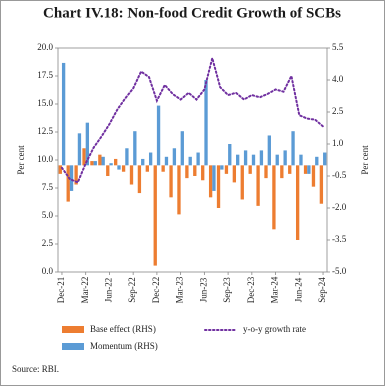 This screenshot has height=386, width=385. What do you see at coordinates (365, 160) in the screenshot?
I see `y2-axis-label: Per cent` at bounding box center [365, 160].